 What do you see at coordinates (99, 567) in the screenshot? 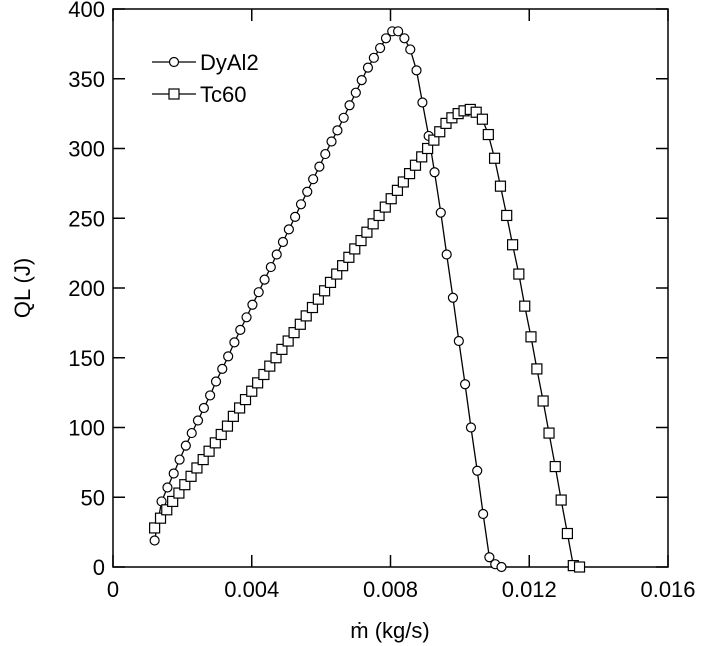
I see `y-tick-label: 0` at bounding box center [99, 567].